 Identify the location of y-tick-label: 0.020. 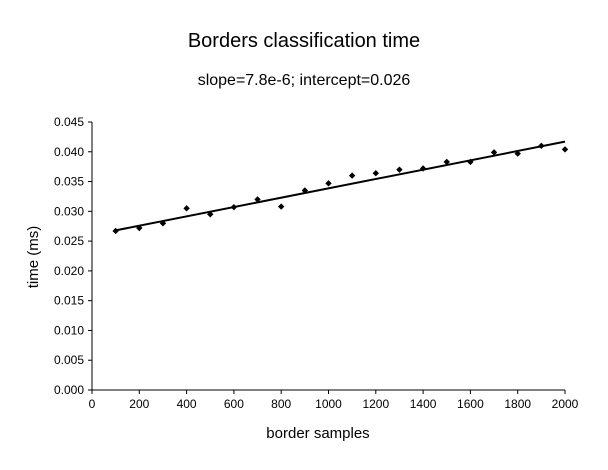
(69, 271).